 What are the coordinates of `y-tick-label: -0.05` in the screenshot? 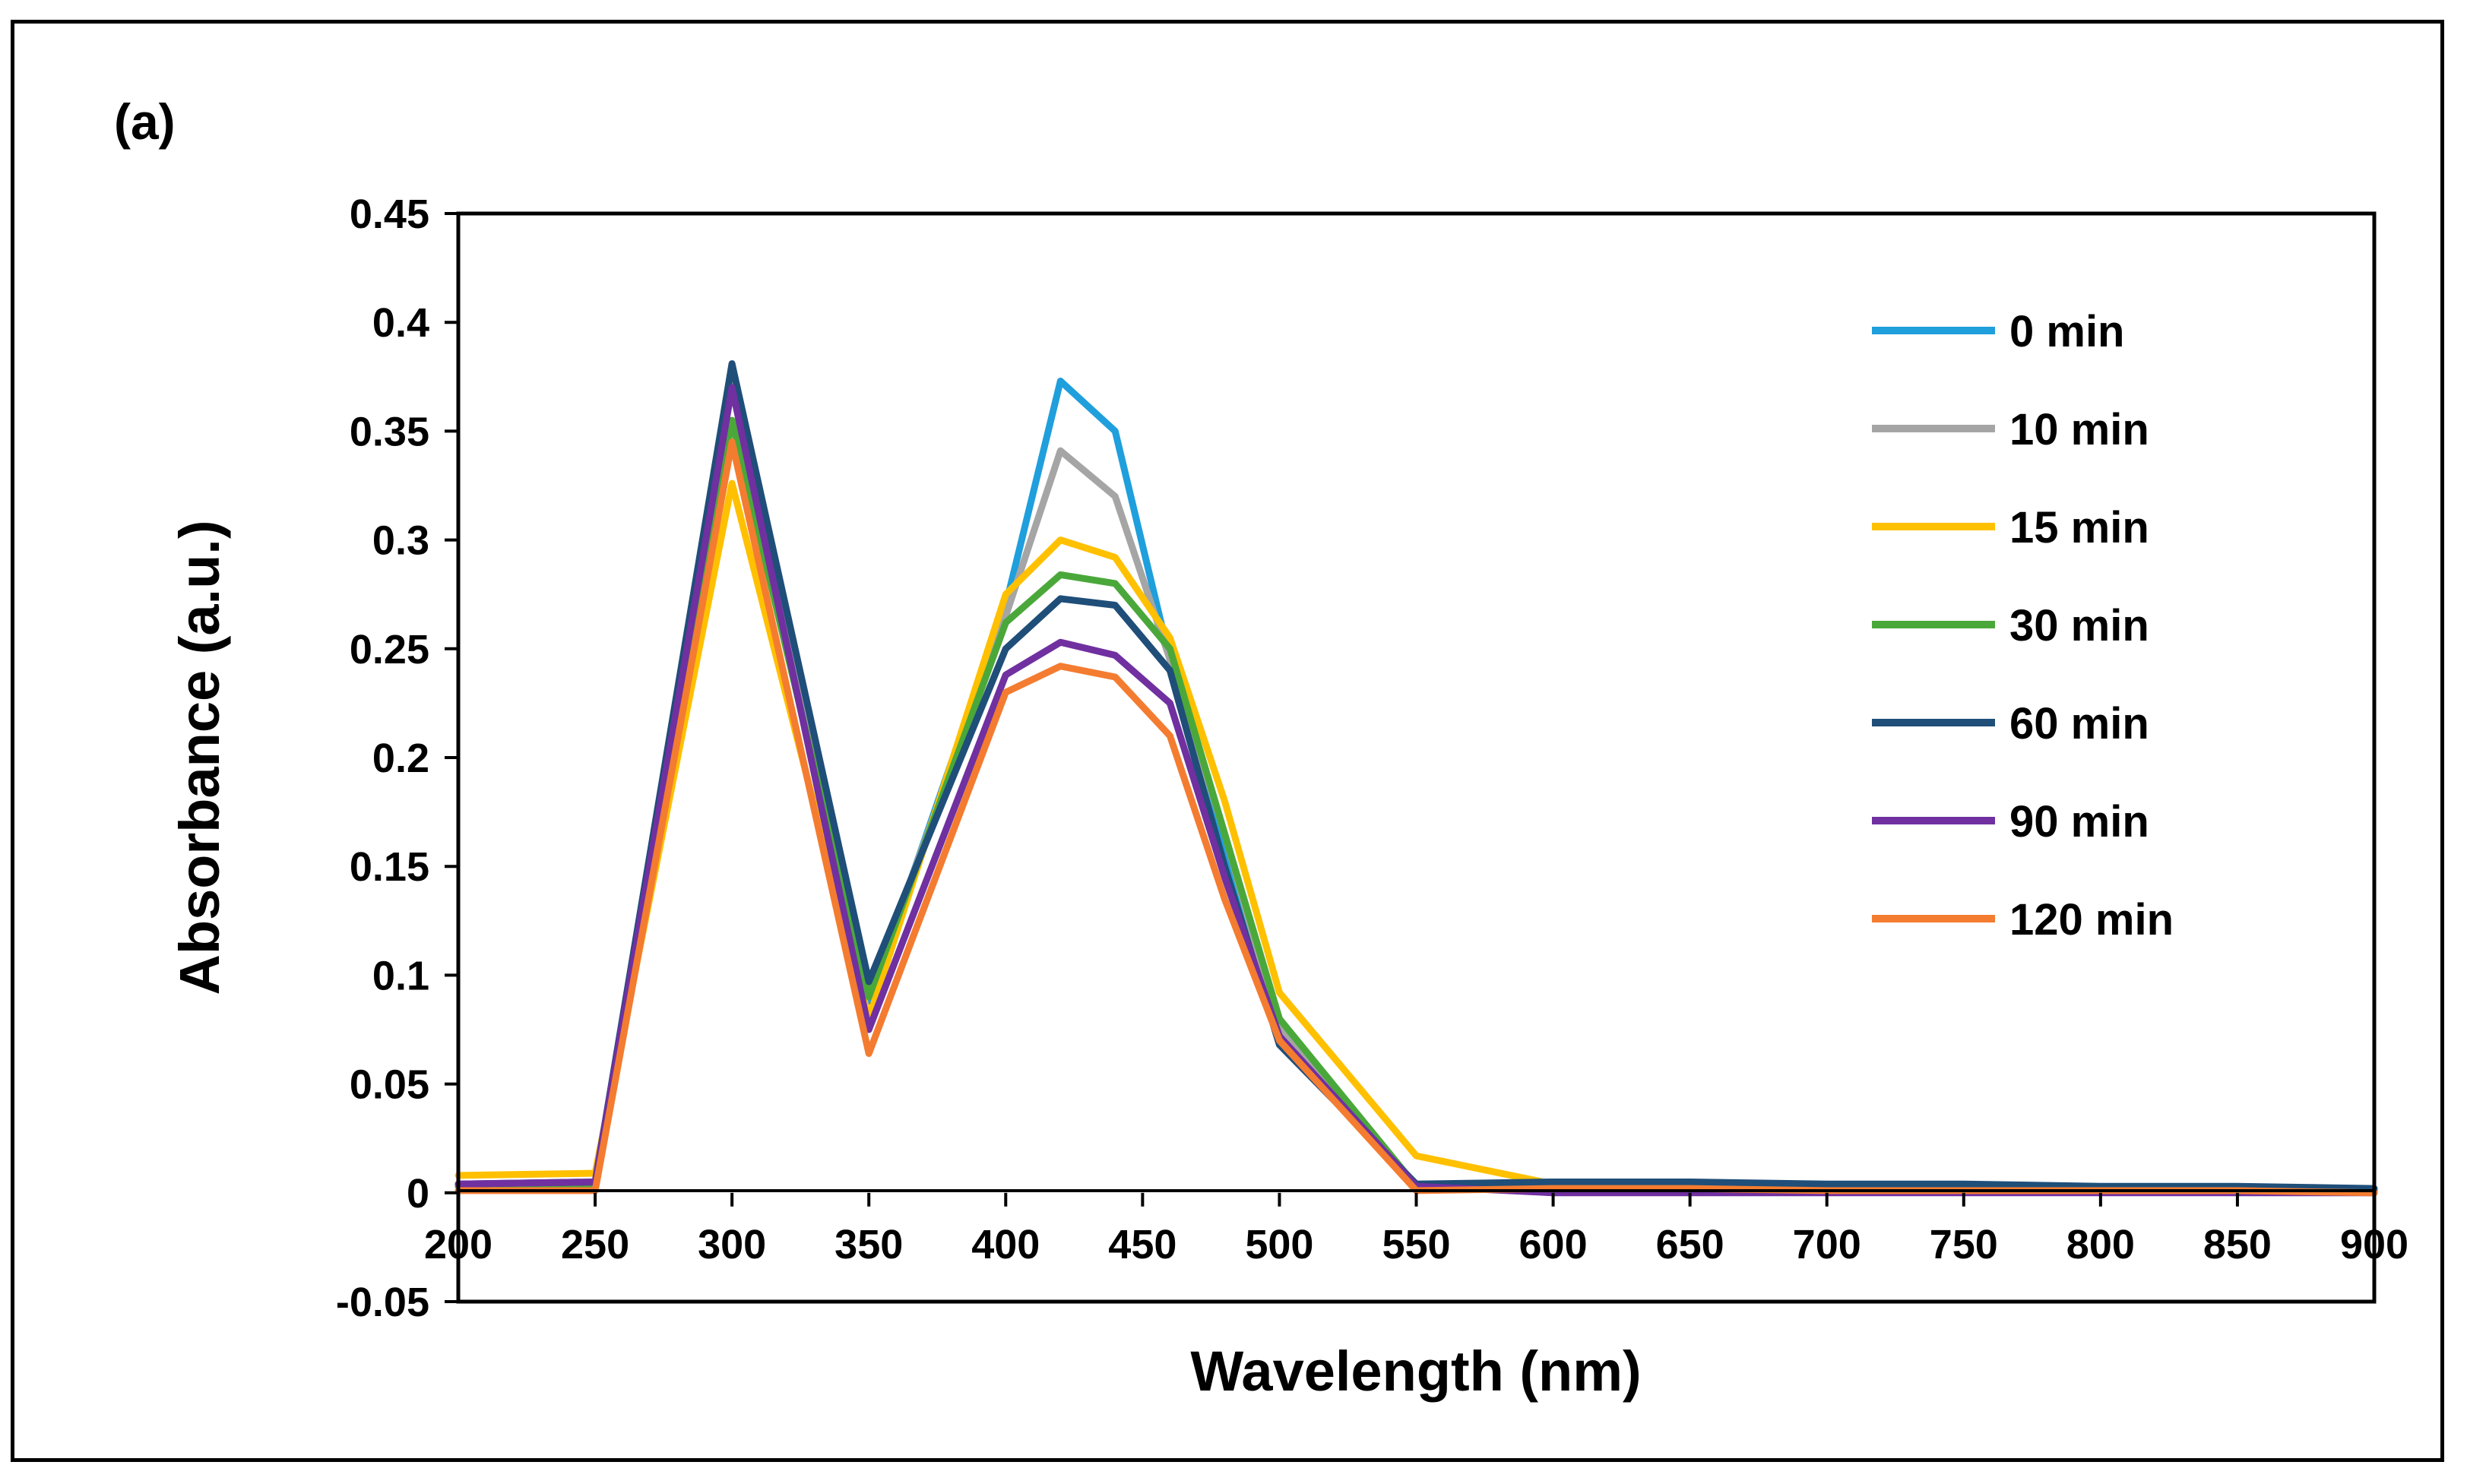 It's located at (382, 1302).